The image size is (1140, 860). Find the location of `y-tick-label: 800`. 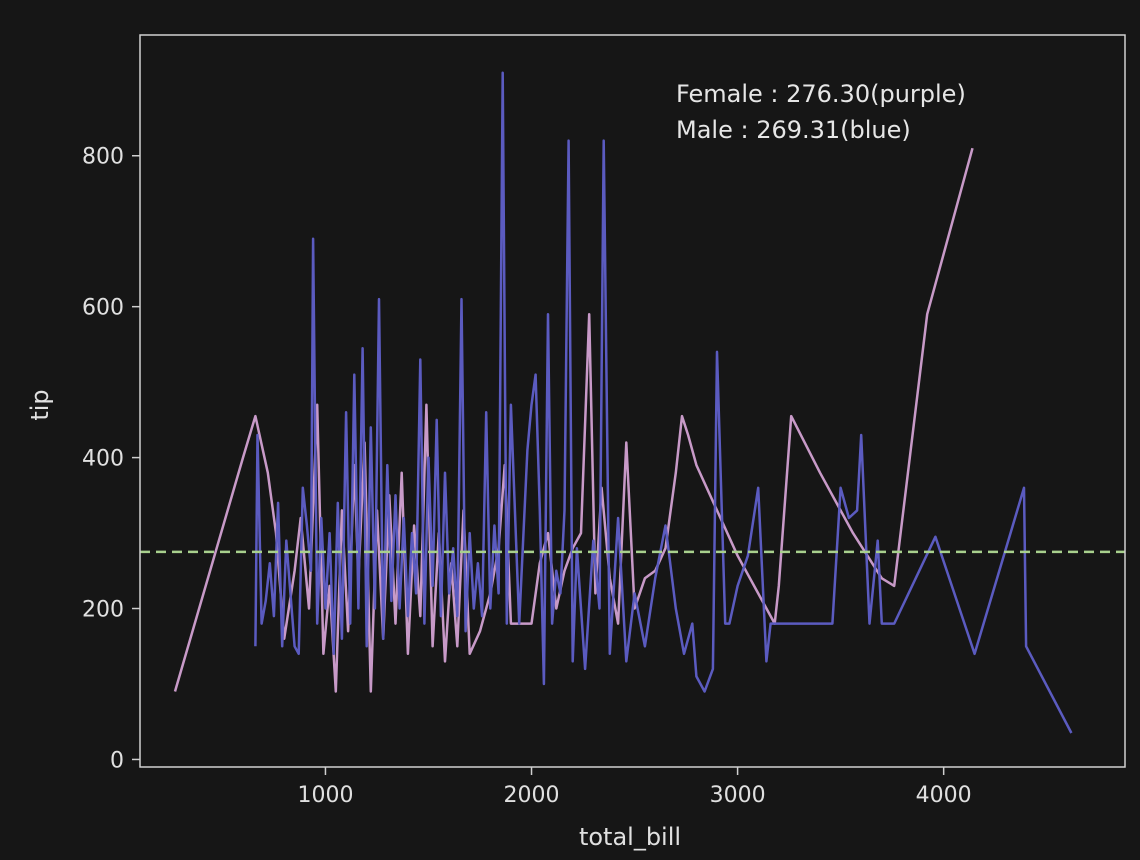

y-tick-label: 800 is located at coordinates (103, 157).